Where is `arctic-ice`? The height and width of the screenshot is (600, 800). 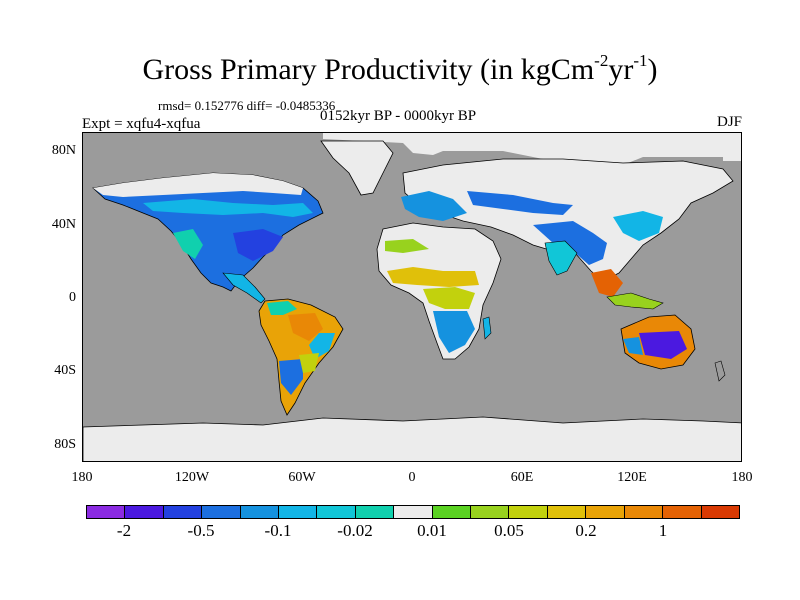
arctic-ice is located at coordinates (532, 149).